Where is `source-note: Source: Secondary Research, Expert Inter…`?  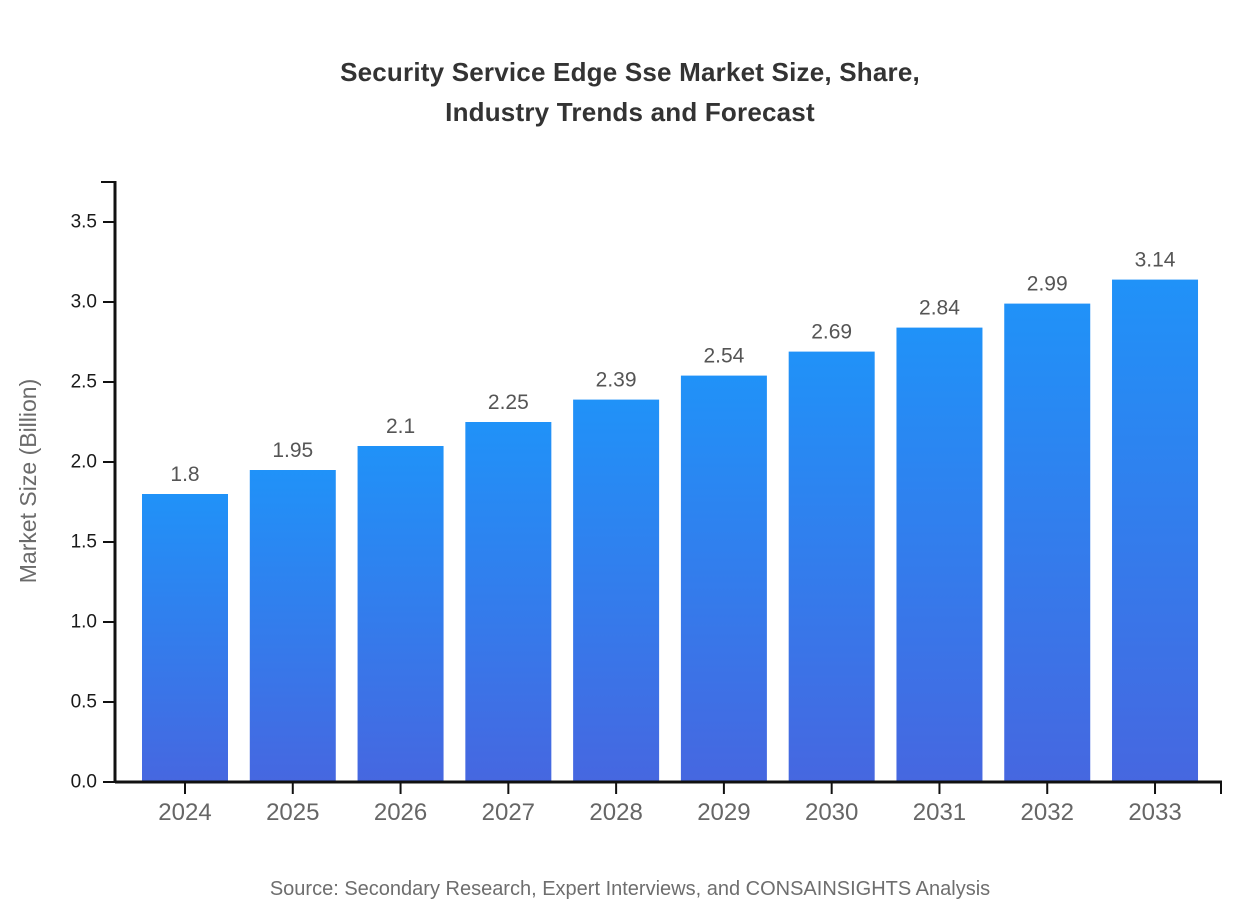
source-note: Source: Secondary Research, Expert Inter… is located at coordinates (630, 889).